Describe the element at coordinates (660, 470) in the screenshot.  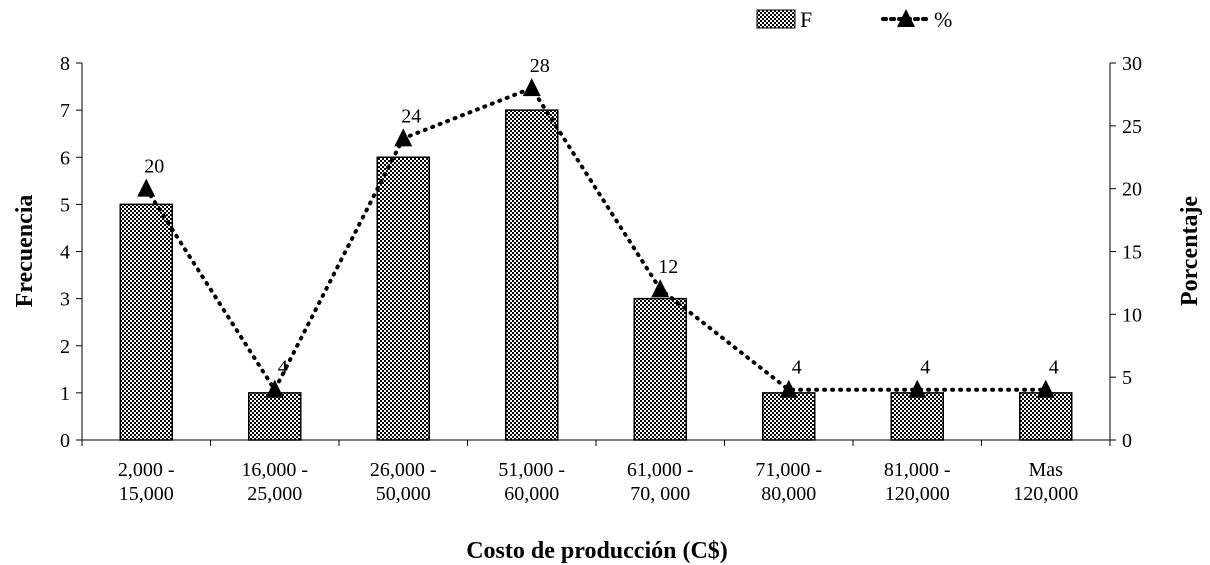
I see `x-tick-label: 61,000 -` at that location.